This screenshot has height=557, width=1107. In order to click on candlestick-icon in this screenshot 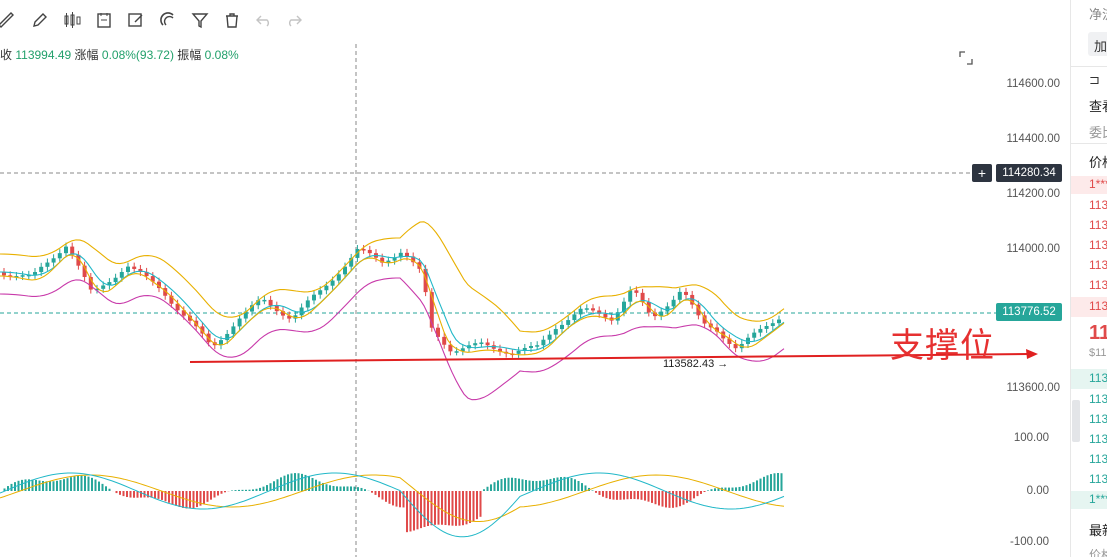, I will do `click(72, 20)`.